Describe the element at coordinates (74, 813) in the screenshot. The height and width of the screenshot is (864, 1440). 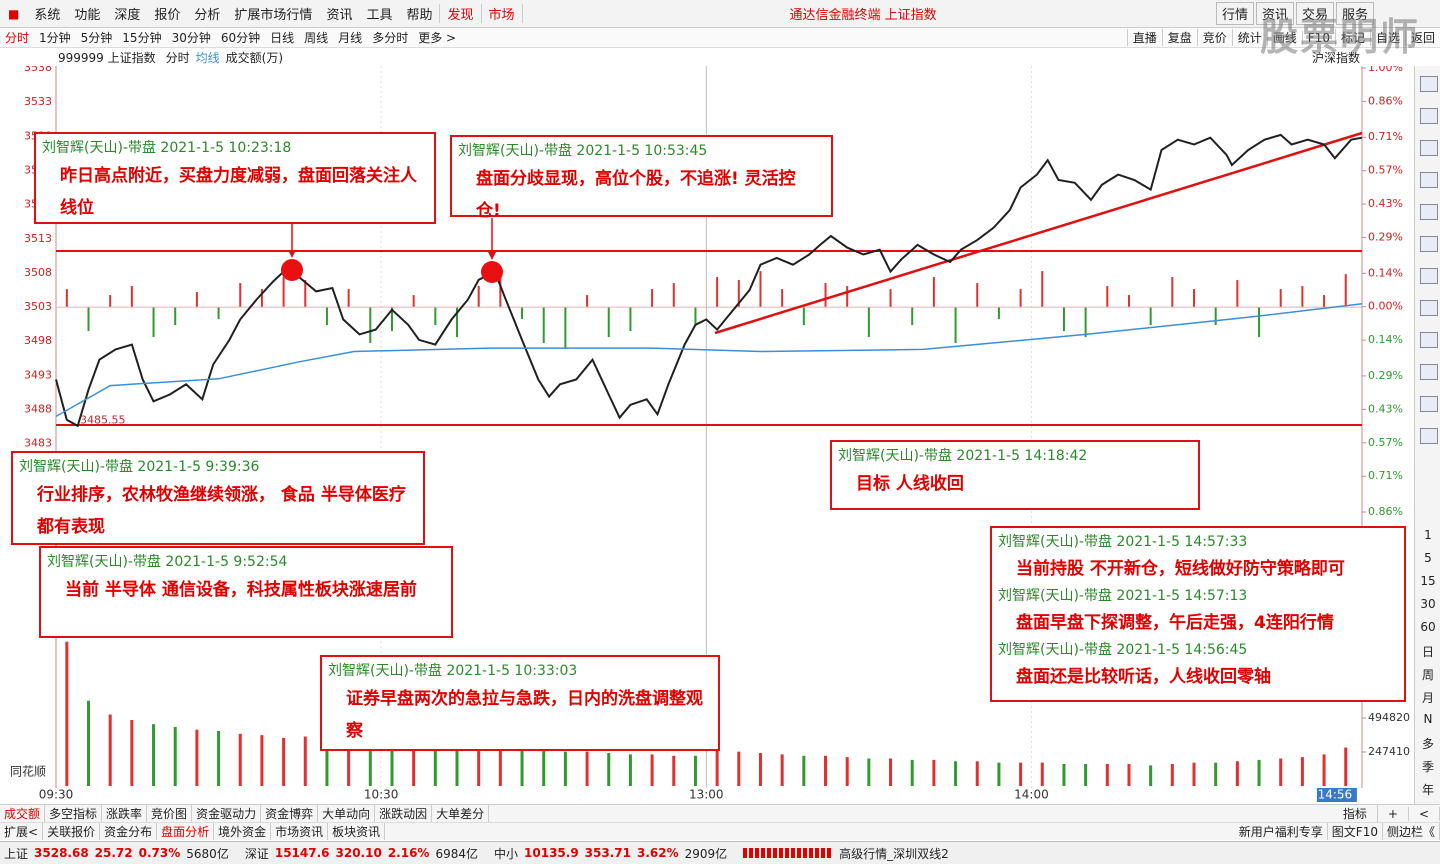
I see `indicator-tab: 多空指标` at that location.